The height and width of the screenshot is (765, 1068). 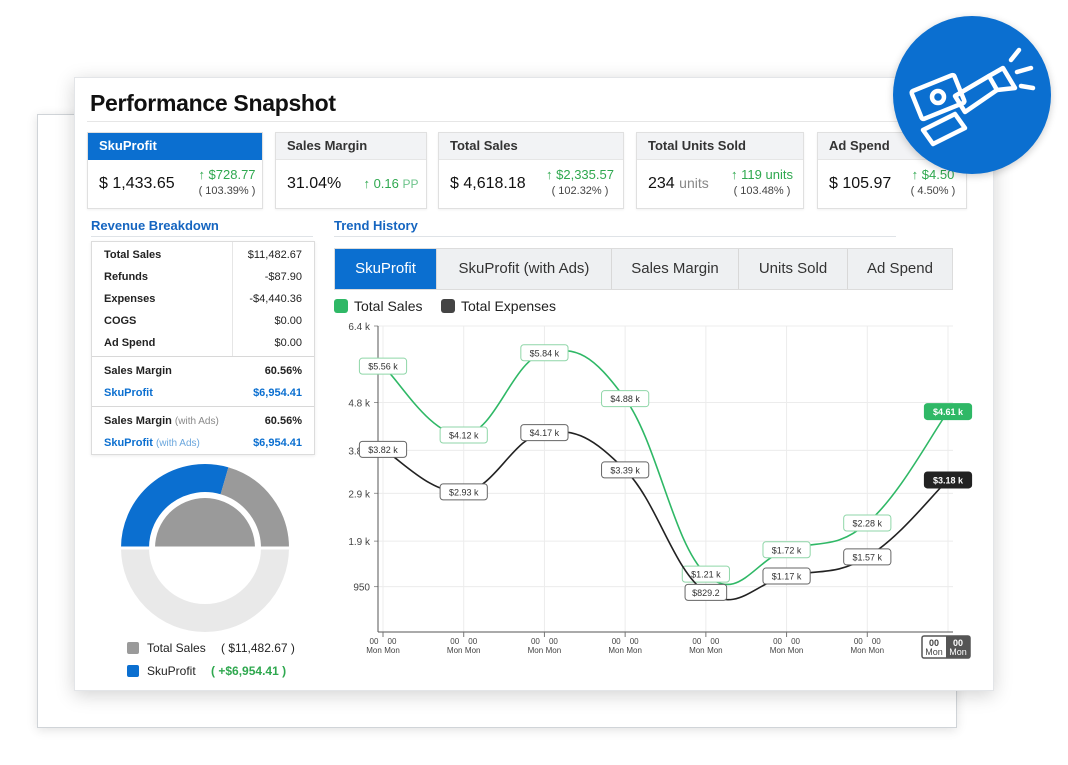 What do you see at coordinates (258, 648) in the screenshot?
I see `legend-value: ( $11,482.67 )` at bounding box center [258, 648].